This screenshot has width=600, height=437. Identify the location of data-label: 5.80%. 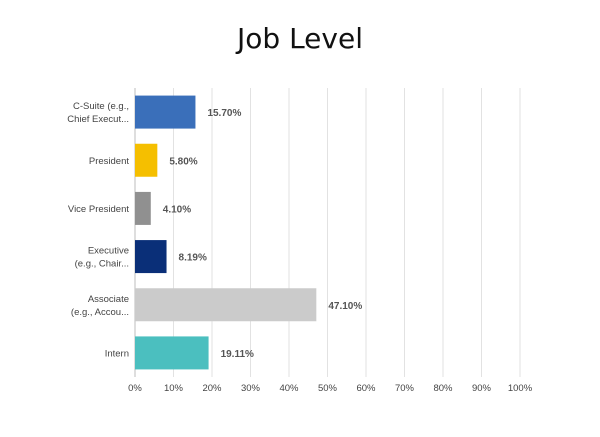
(183, 161).